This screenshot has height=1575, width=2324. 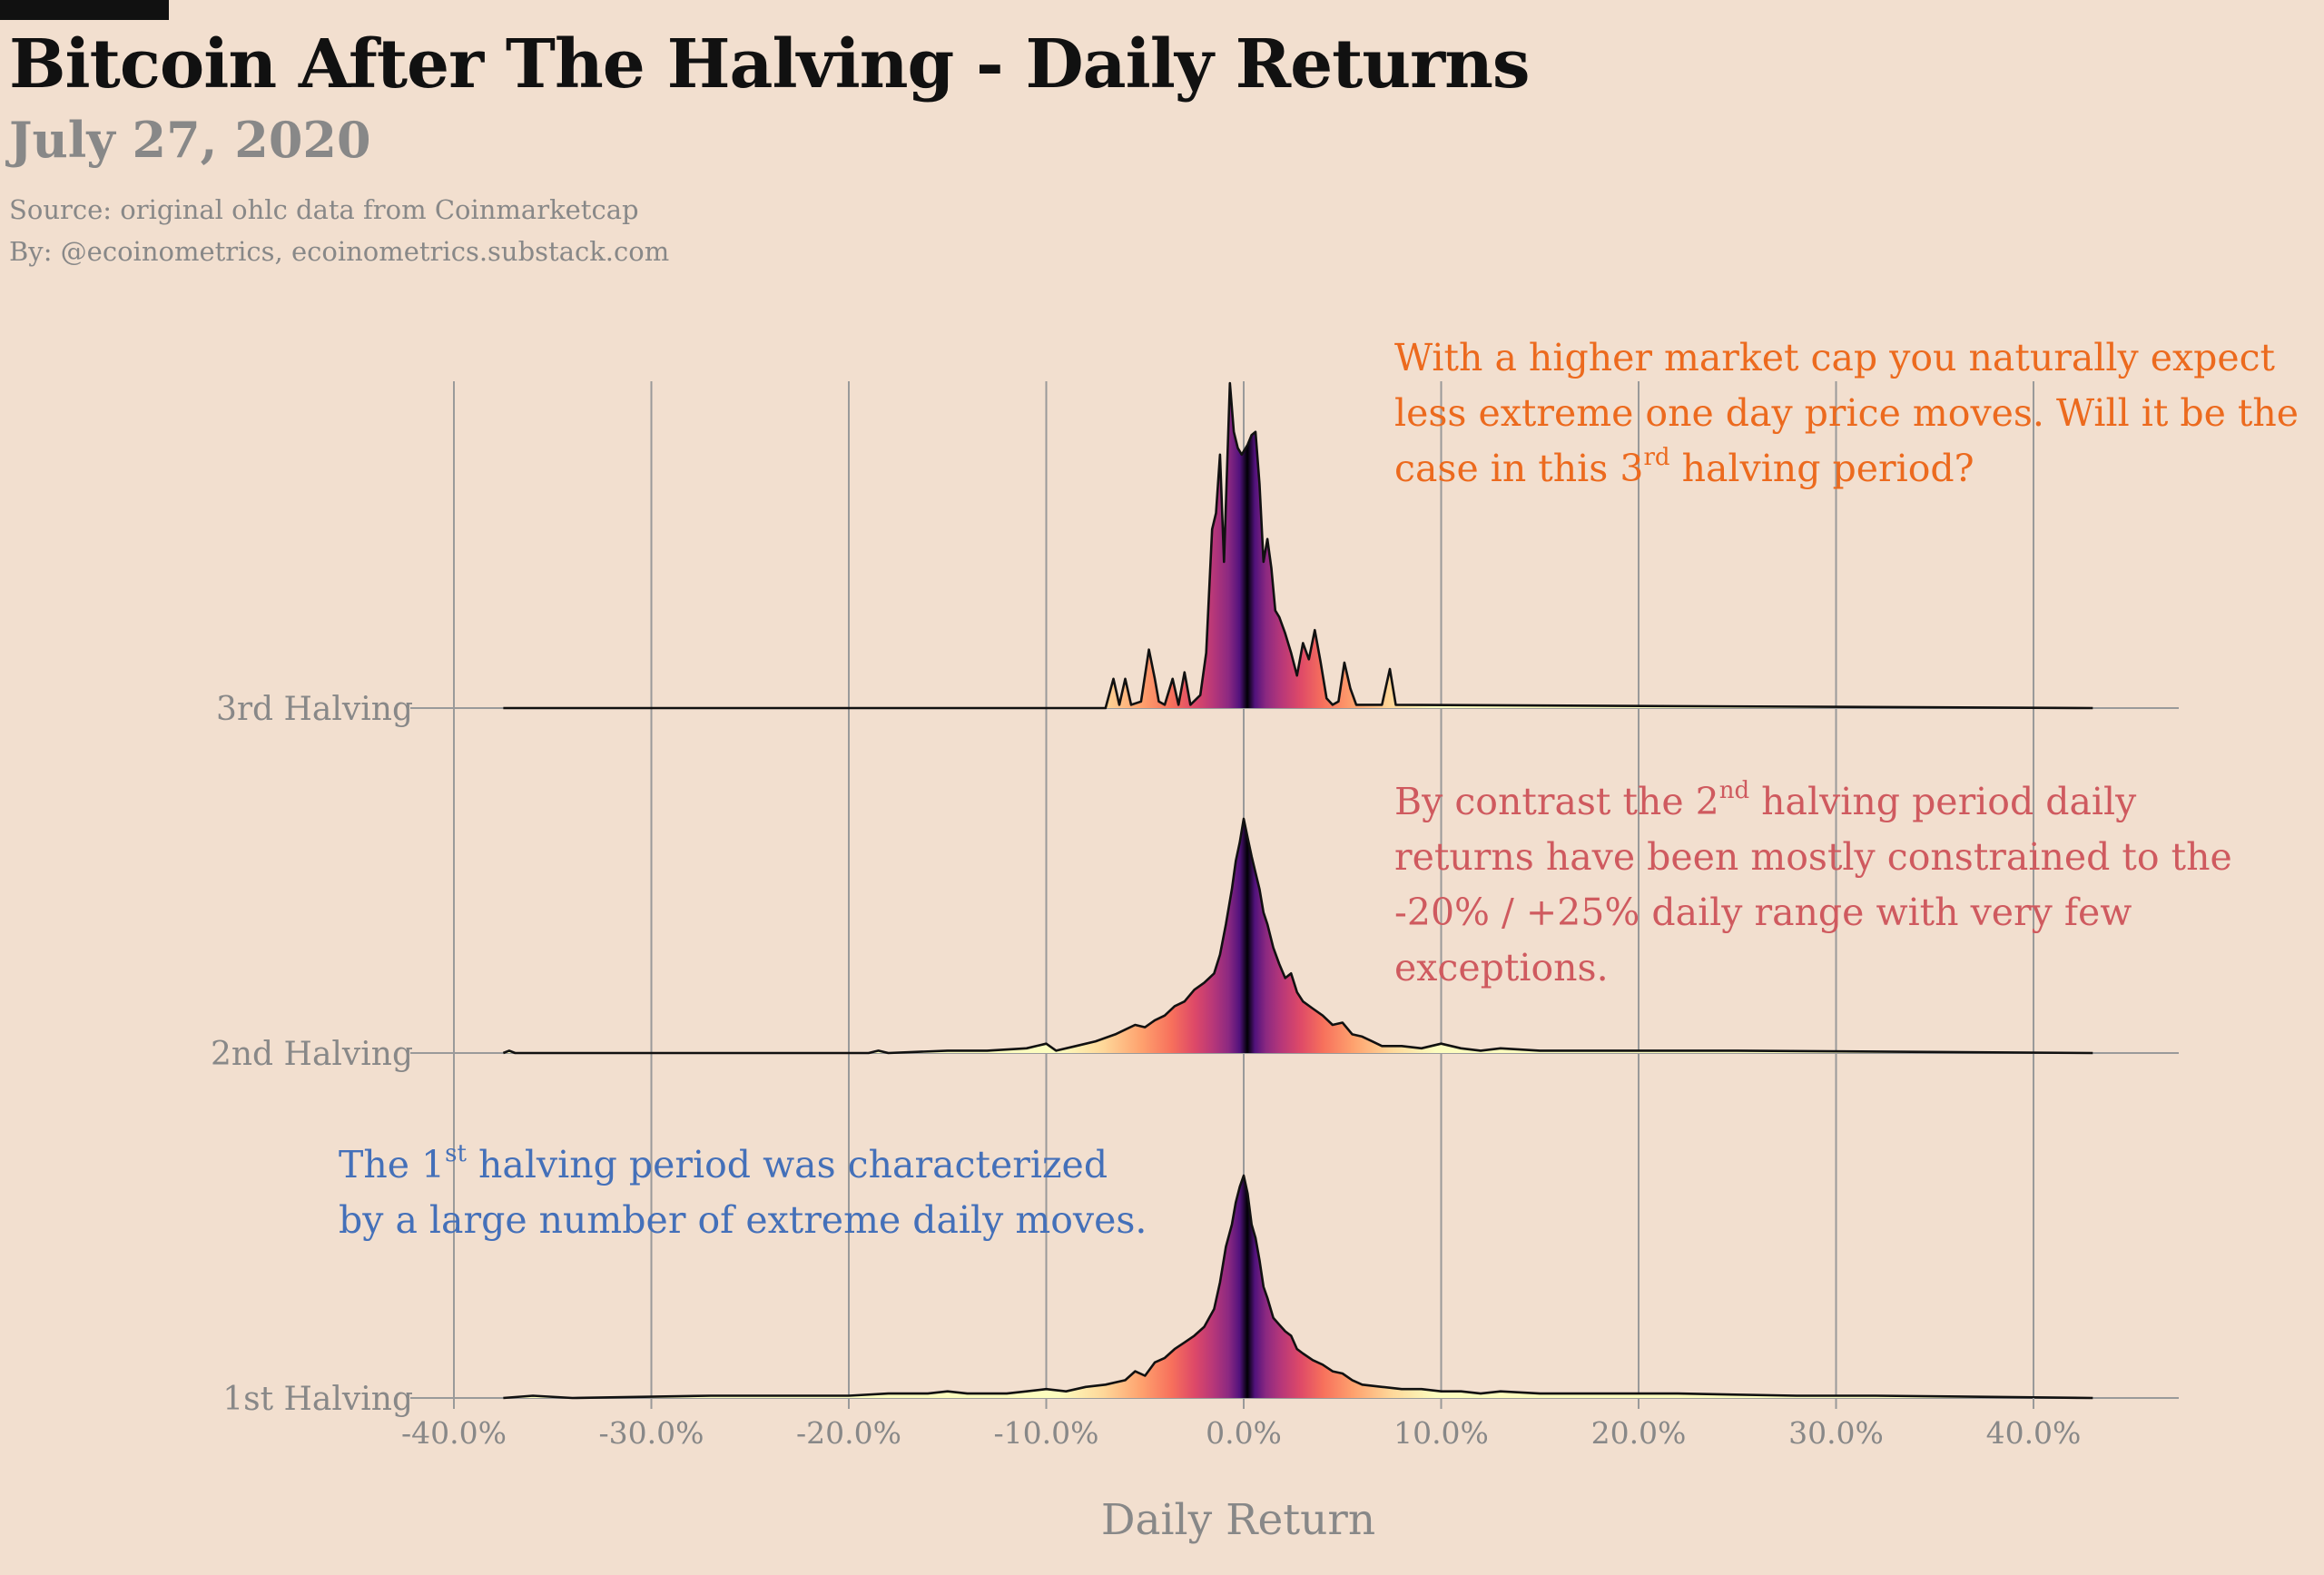 I want to click on x-tick-label: -30.0%, so click(x=651, y=1433).